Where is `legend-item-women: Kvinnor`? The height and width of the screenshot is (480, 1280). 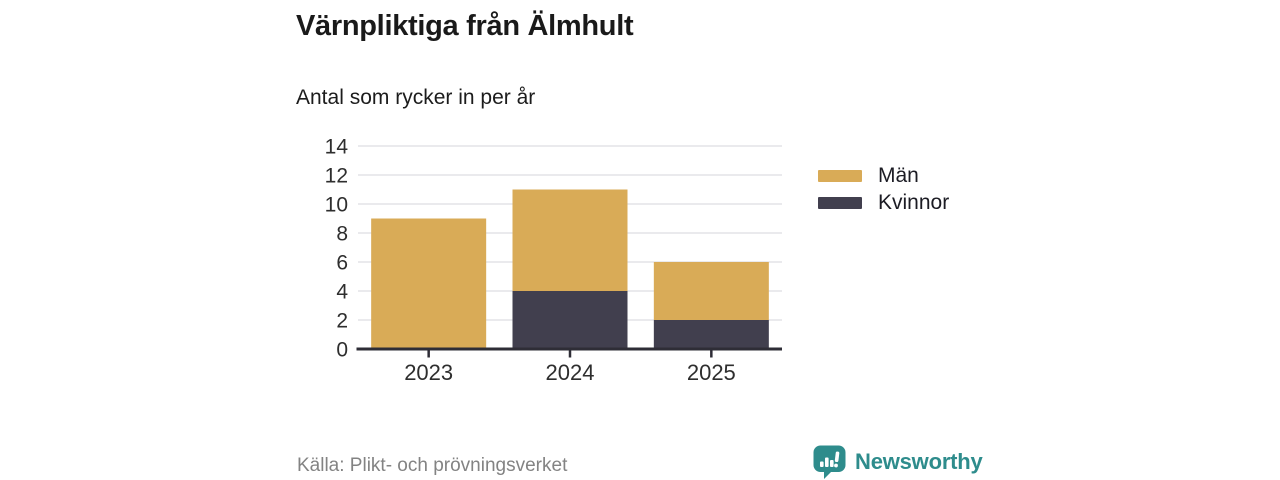 legend-item-women: Kvinnor is located at coordinates (883, 202).